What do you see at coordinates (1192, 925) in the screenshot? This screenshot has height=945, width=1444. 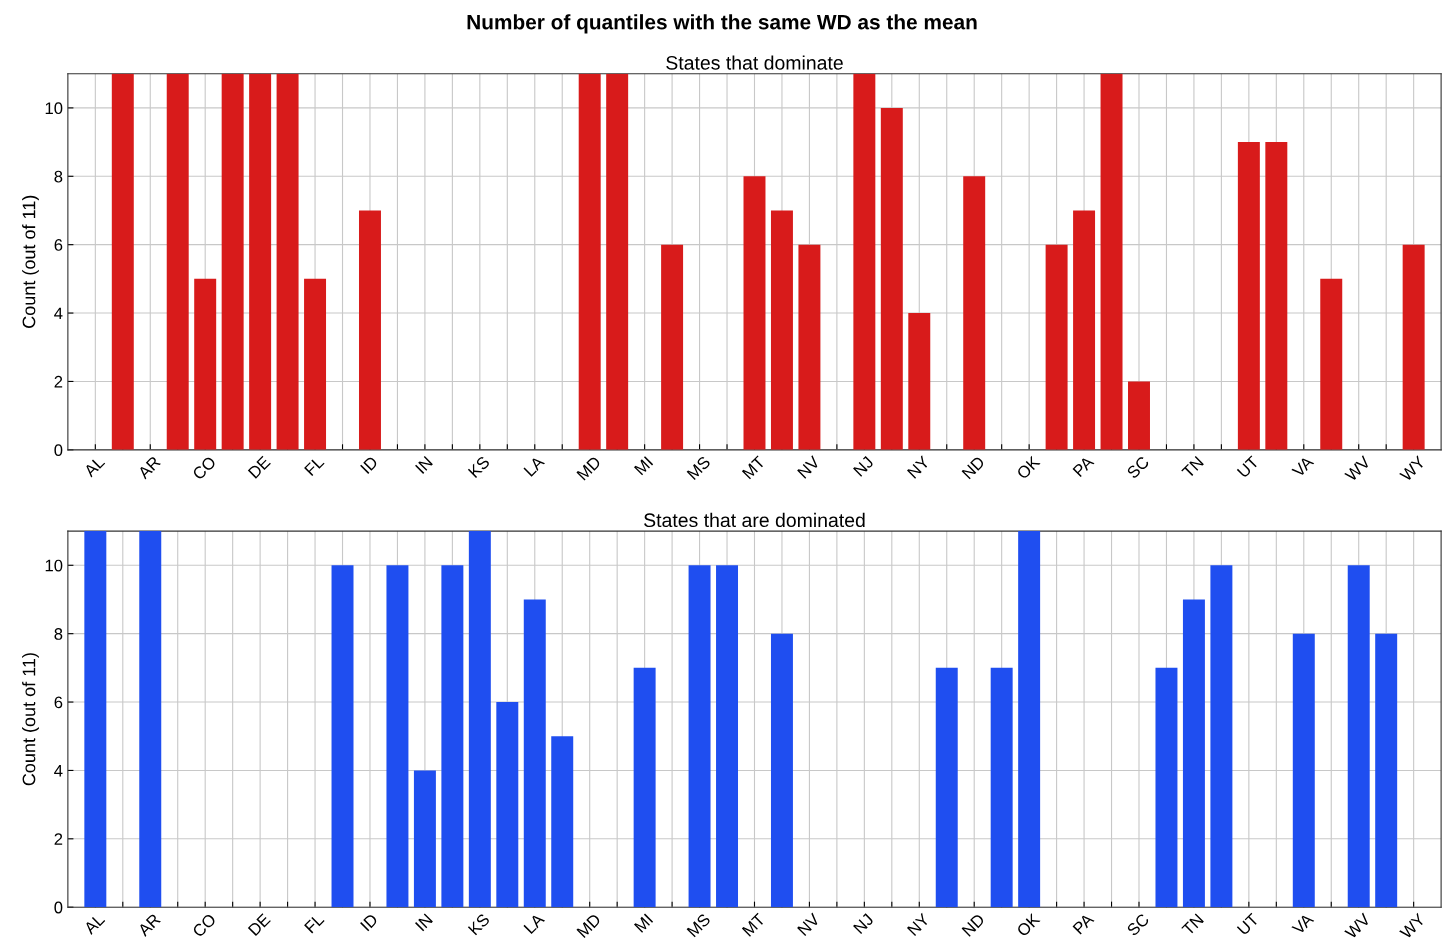 I see `x-tick-label: TN` at bounding box center [1192, 925].